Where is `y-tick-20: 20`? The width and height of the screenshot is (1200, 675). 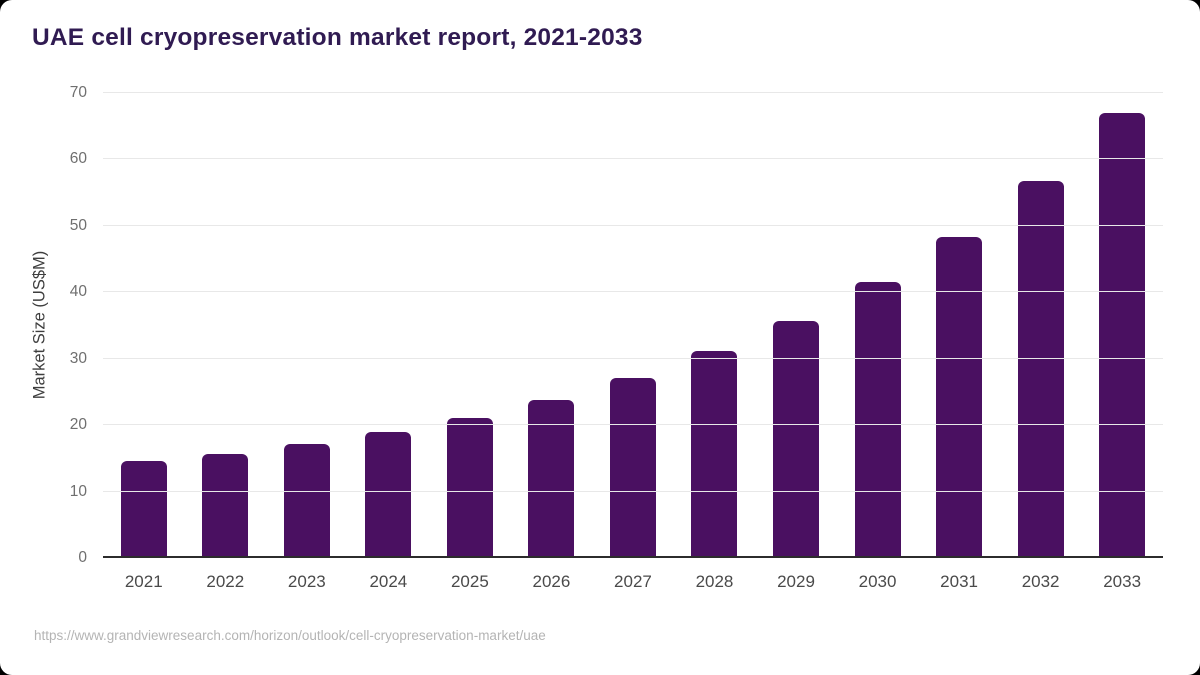
y-tick-20: 20 is located at coordinates (78, 425).